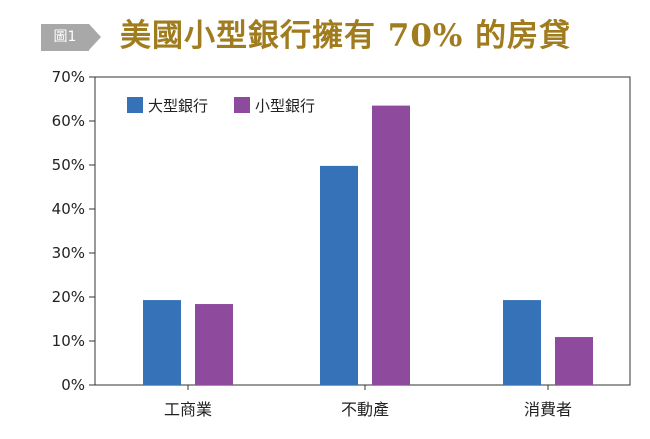 Image resolution: width=650 pixels, height=439 pixels. What do you see at coordinates (346, 36) in the screenshot?
I see `chart-title: 美國小型銀行擁有 70% 的房貸` at bounding box center [346, 36].